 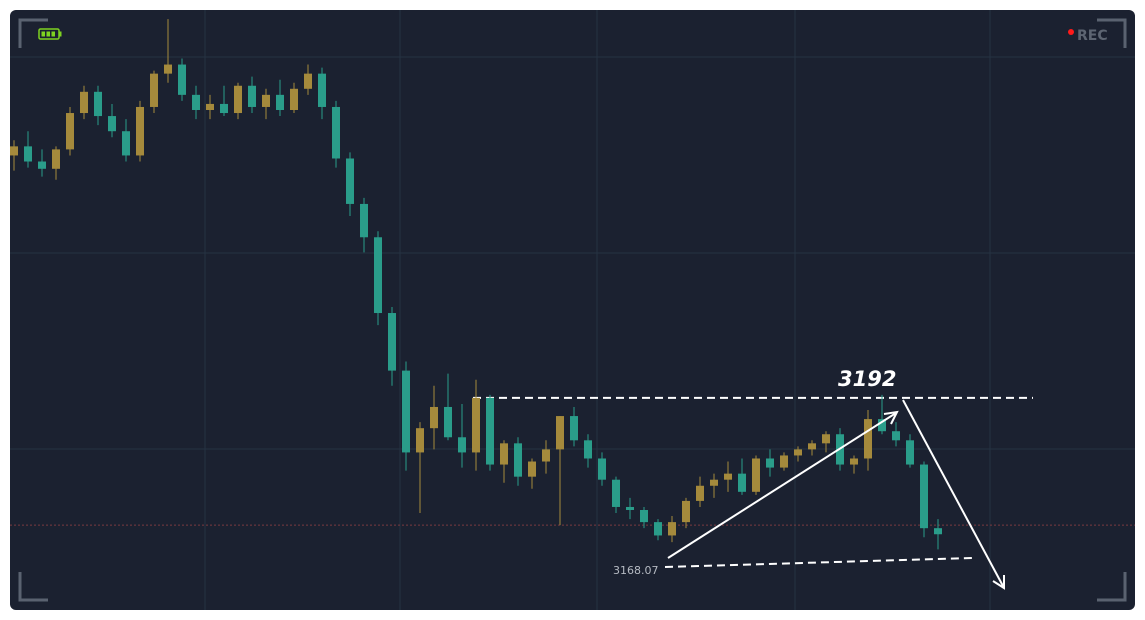 What do you see at coordinates (636, 570) in the screenshot?
I see `support-label: 3168.07` at bounding box center [636, 570].